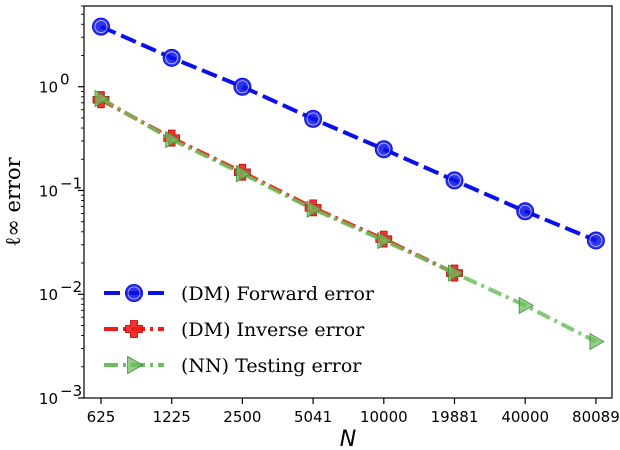  What do you see at coordinates (525, 417) in the screenshot?
I see `x-tick-label: 40000` at bounding box center [525, 417].